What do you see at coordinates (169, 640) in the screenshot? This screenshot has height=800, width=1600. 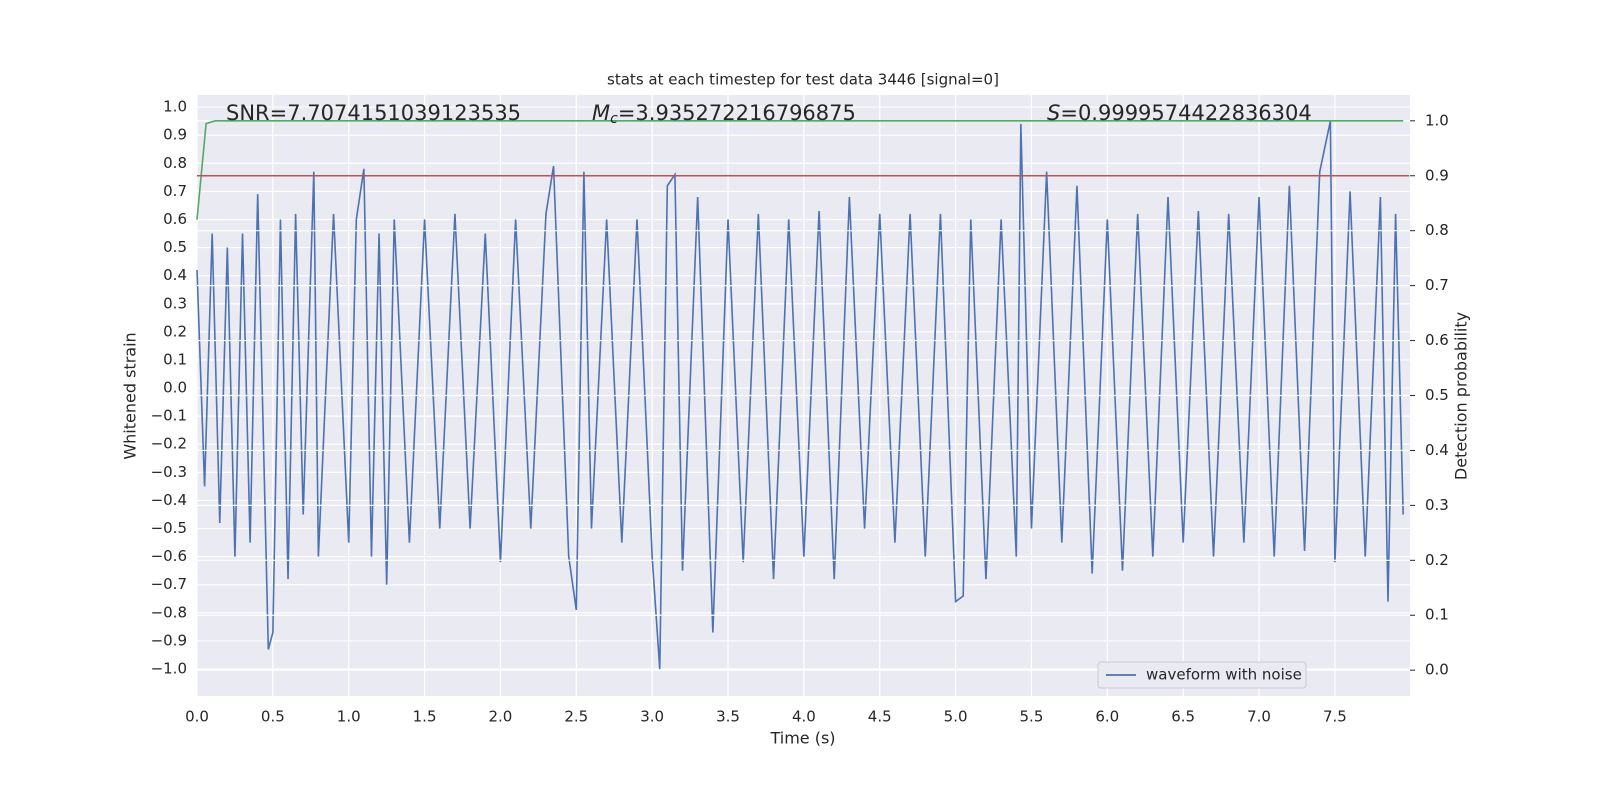 I see `y-tick-label: −0.9` at bounding box center [169, 640].